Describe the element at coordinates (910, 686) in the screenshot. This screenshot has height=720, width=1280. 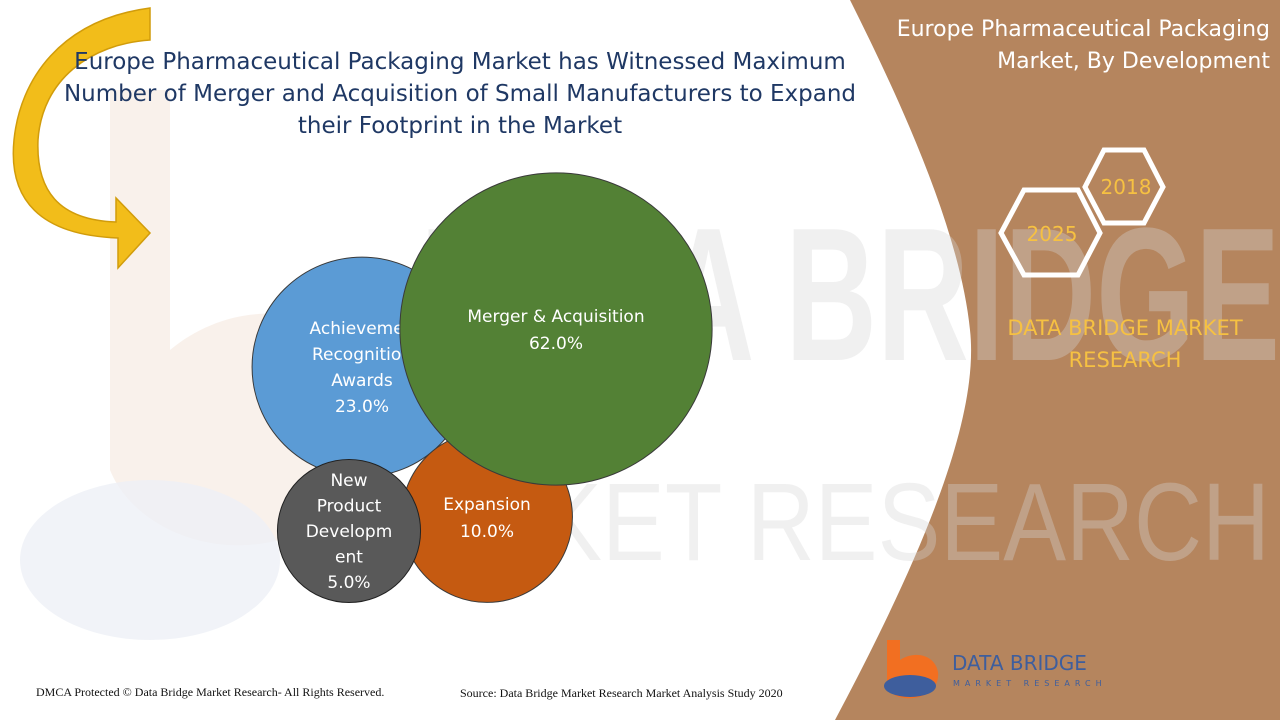
I see `logo-swoosh-icon` at that location.